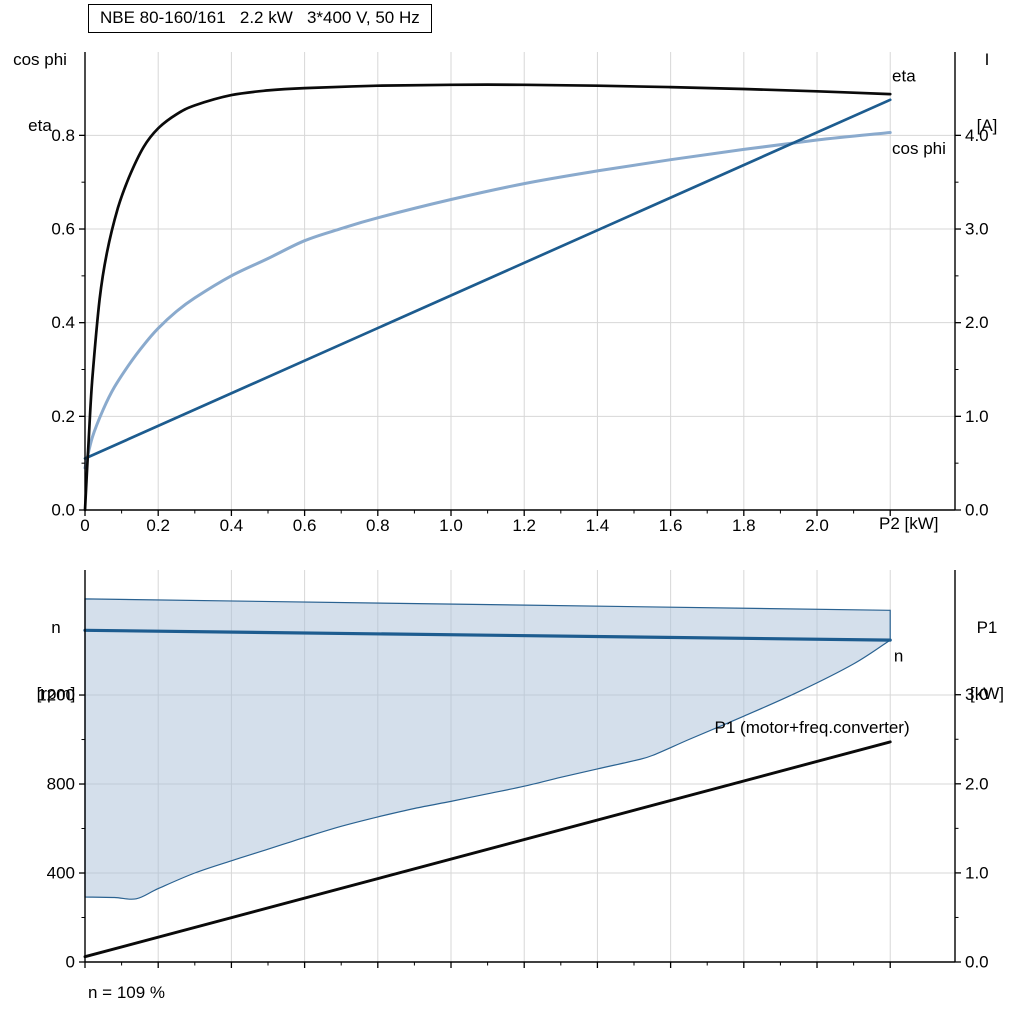 This screenshot has width=1024, height=1024. I want to click on left-tick-label: 1200, so click(56, 695).